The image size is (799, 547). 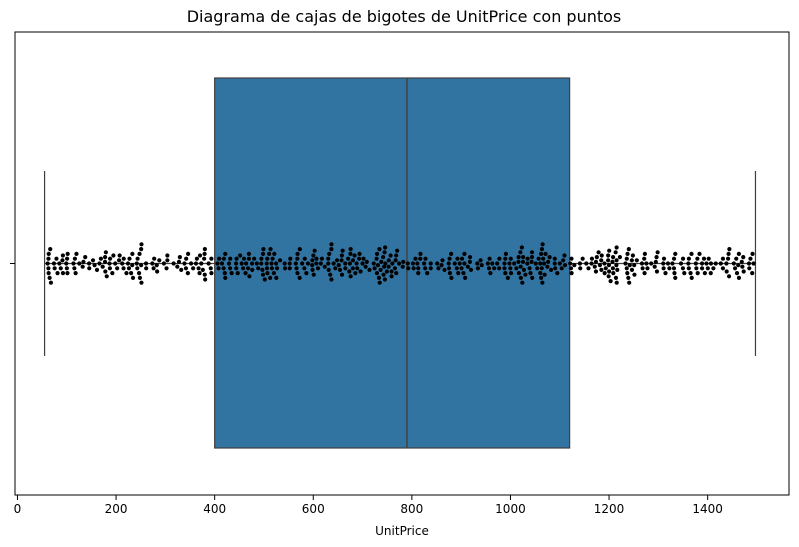 I want to click on x-tick-label: 600, so click(x=313, y=509).